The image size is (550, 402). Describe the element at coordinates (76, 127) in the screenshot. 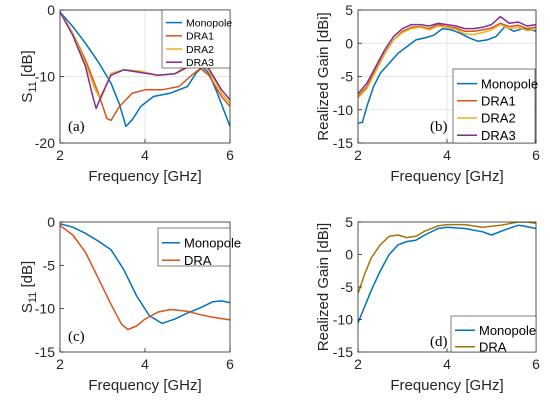

I see `panel-label: (a)` at that location.